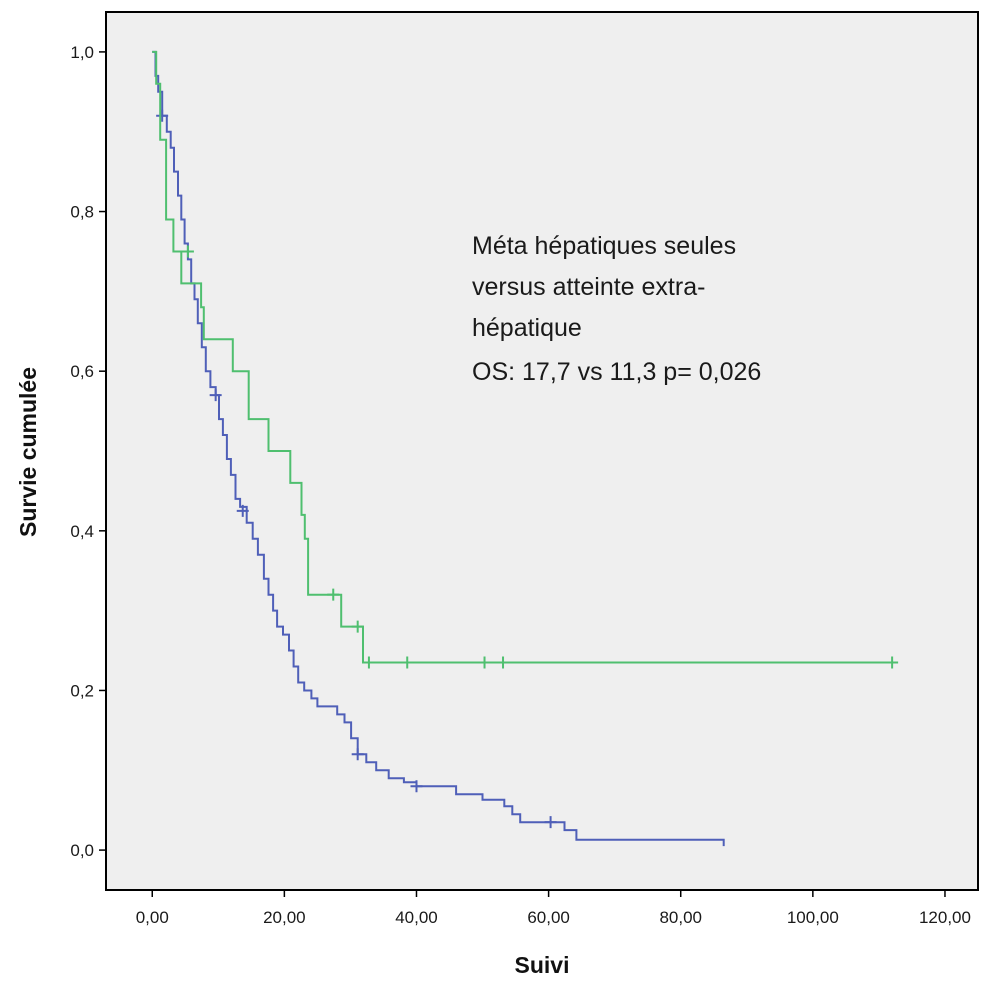  What do you see at coordinates (548, 917) in the screenshot?
I see `x-tick-label: 60,00` at bounding box center [548, 917].